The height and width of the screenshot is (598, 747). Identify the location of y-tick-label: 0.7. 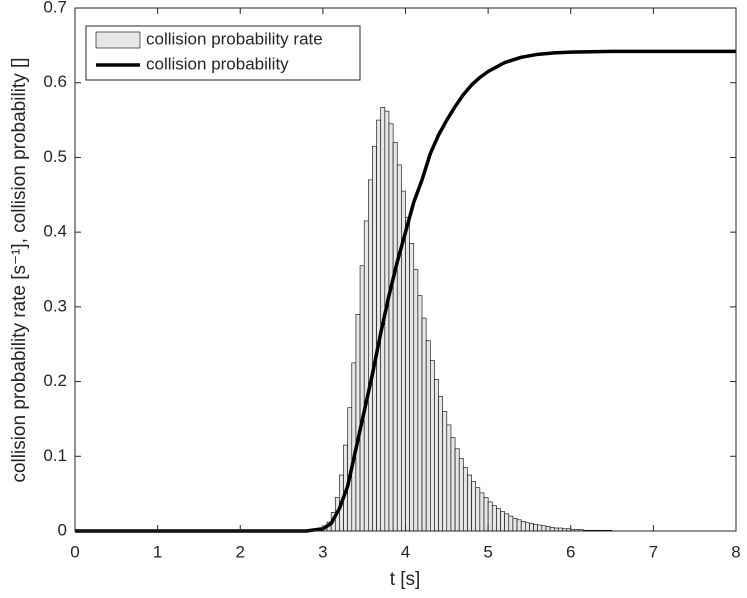
(55, 8).